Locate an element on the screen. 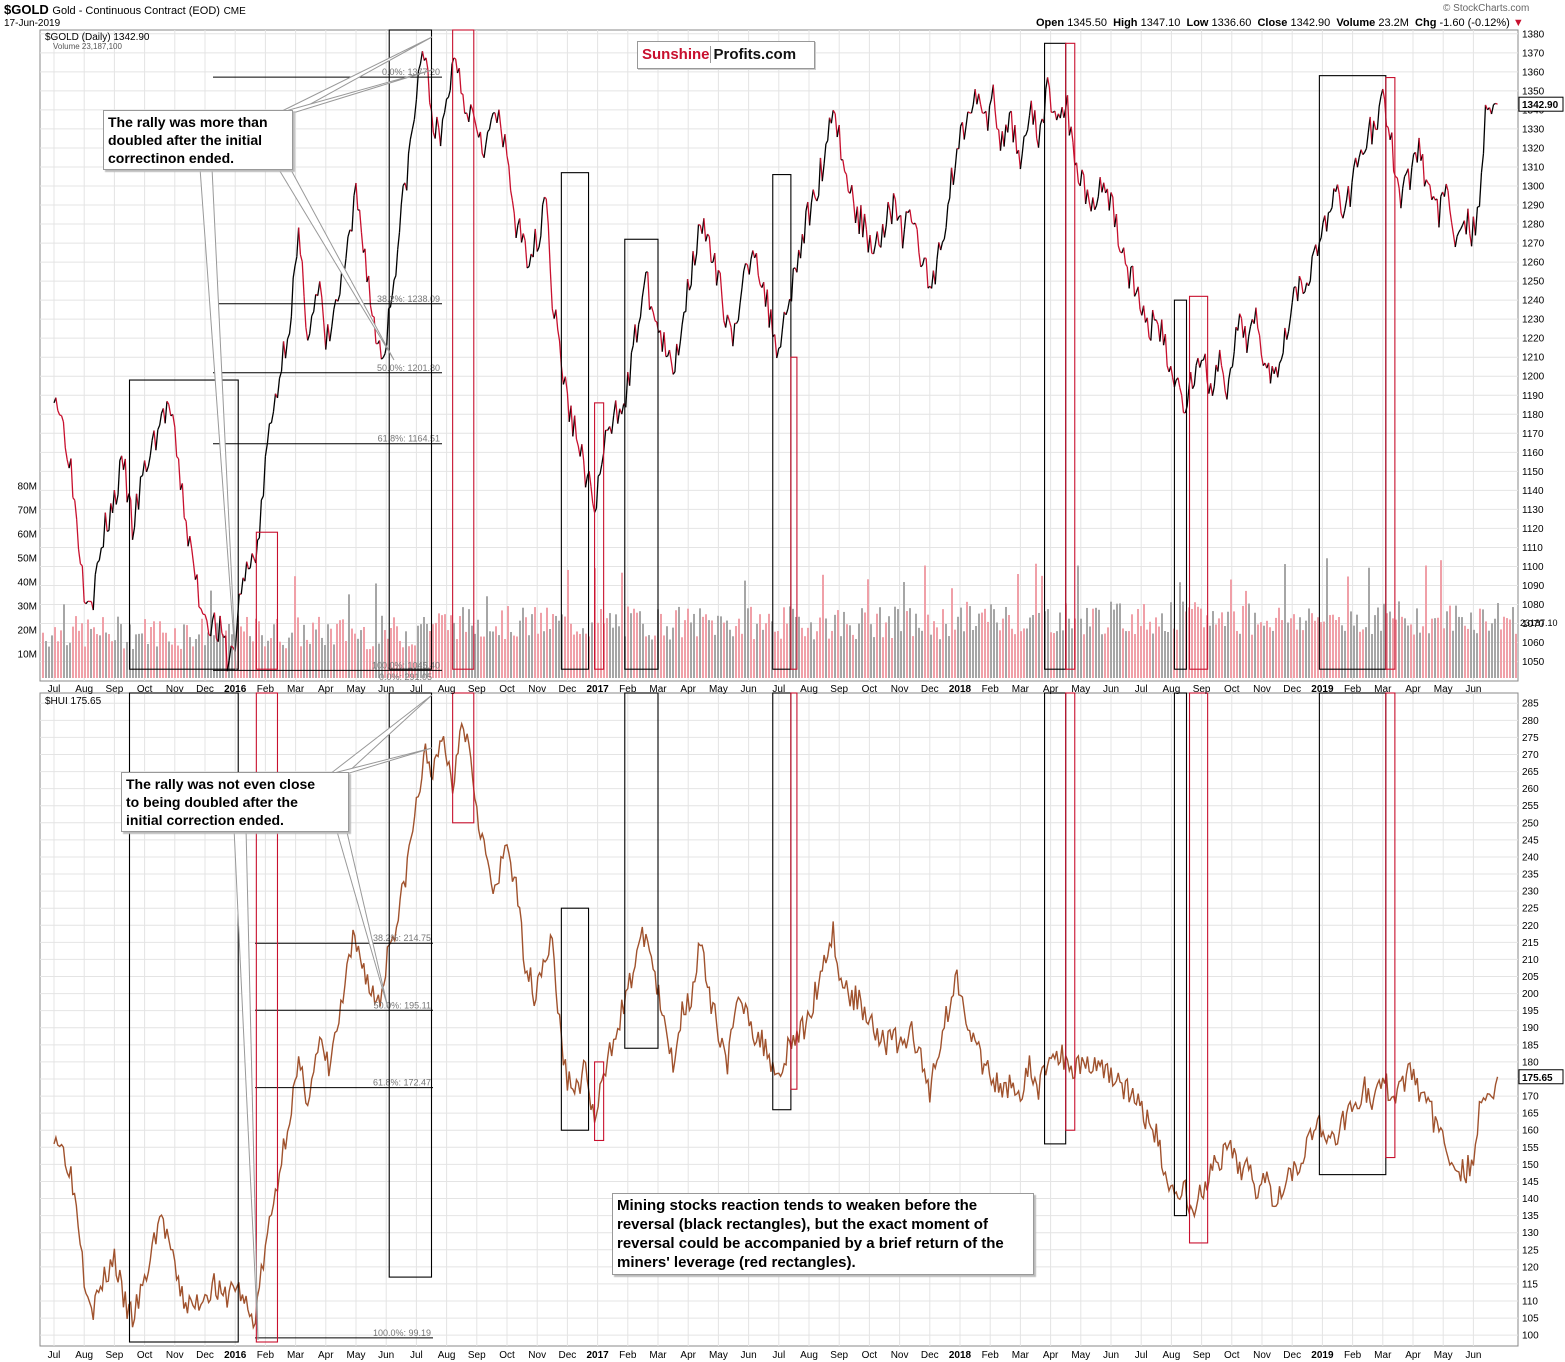 Image resolution: width=1565 pixels, height=1362 pixels. gold-x-tick: Feb is located at coordinates (1353, 689).